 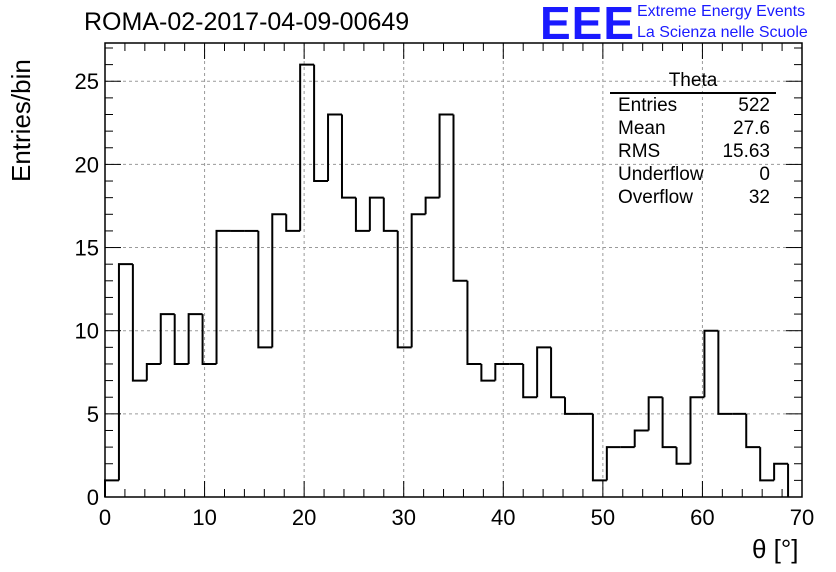 I want to click on x-tick-label: 0, so click(x=105, y=517).